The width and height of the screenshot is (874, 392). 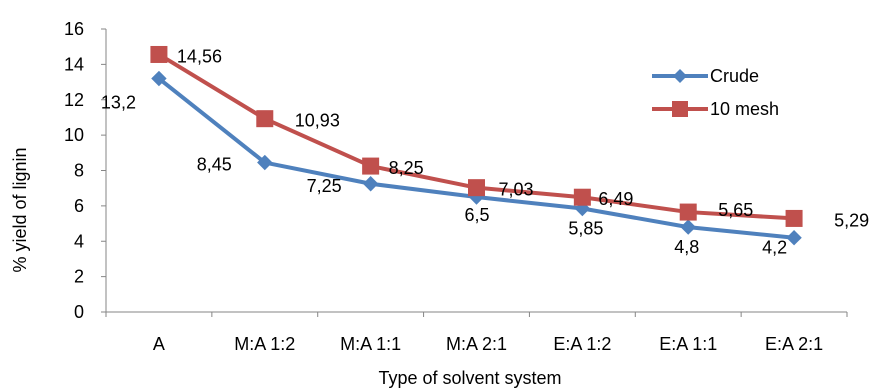 I want to click on data-label: 5,65, so click(x=735, y=210).